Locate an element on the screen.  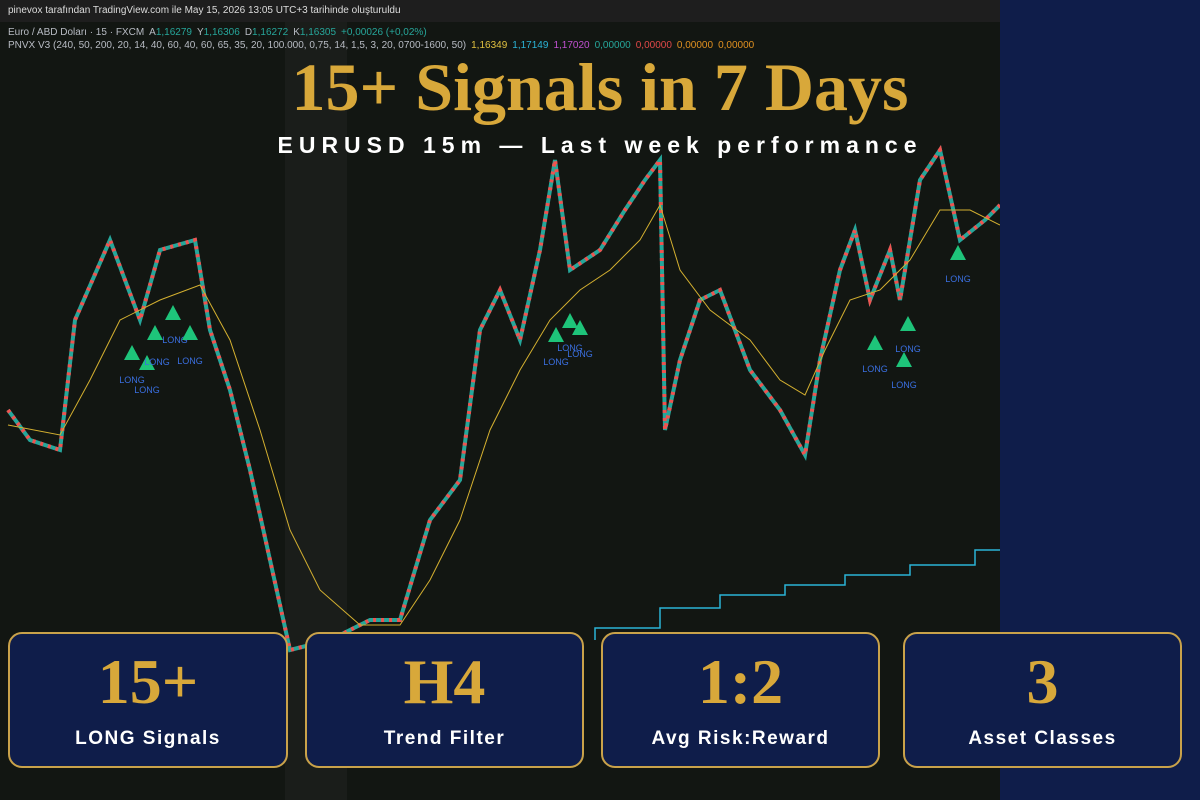
card-label: Avg Risk:Reward is located at coordinates (740, 738).